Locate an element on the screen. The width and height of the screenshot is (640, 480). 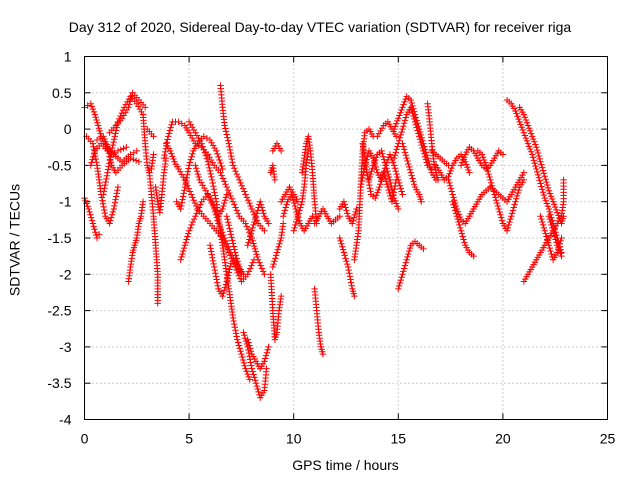
x-tick-label: 25 is located at coordinates (608, 439).